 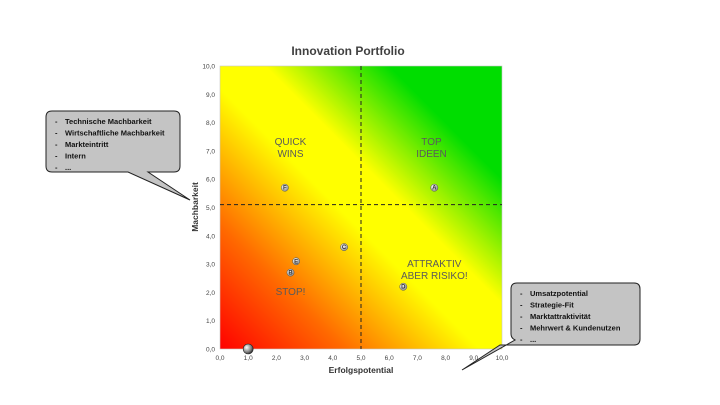 I want to click on y-tick-label: 6,0, so click(x=210, y=180).